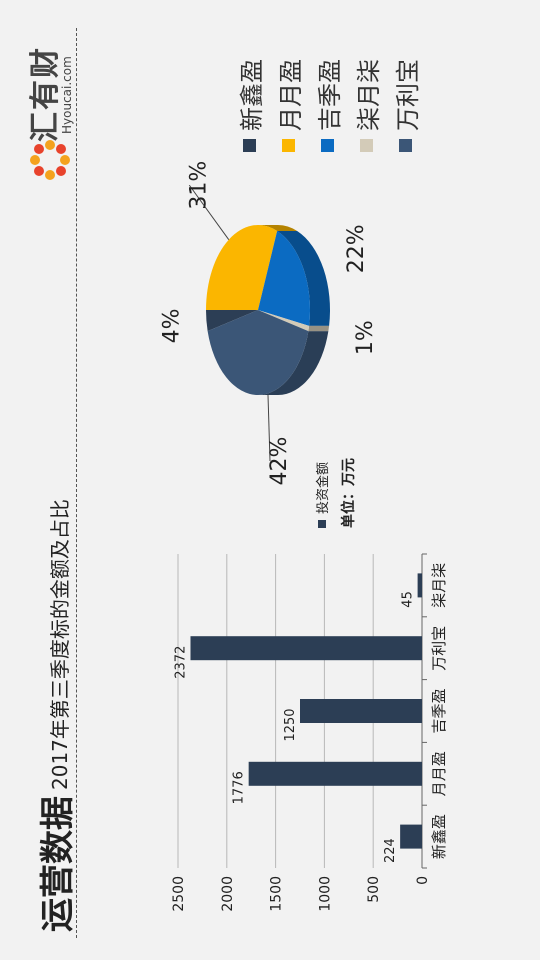 The height and width of the screenshot is (960, 540). Describe the element at coordinates (228, 894) in the screenshot. I see `y-tick-label-4: 2000` at that location.